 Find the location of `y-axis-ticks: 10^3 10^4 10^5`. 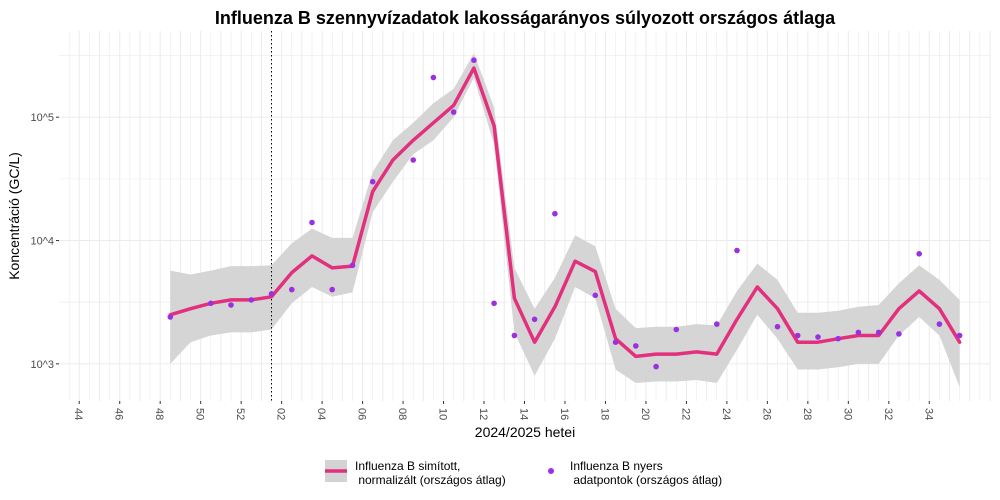

y-axis-ticks: 10^3 10^4 10^5 is located at coordinates (44, 241).